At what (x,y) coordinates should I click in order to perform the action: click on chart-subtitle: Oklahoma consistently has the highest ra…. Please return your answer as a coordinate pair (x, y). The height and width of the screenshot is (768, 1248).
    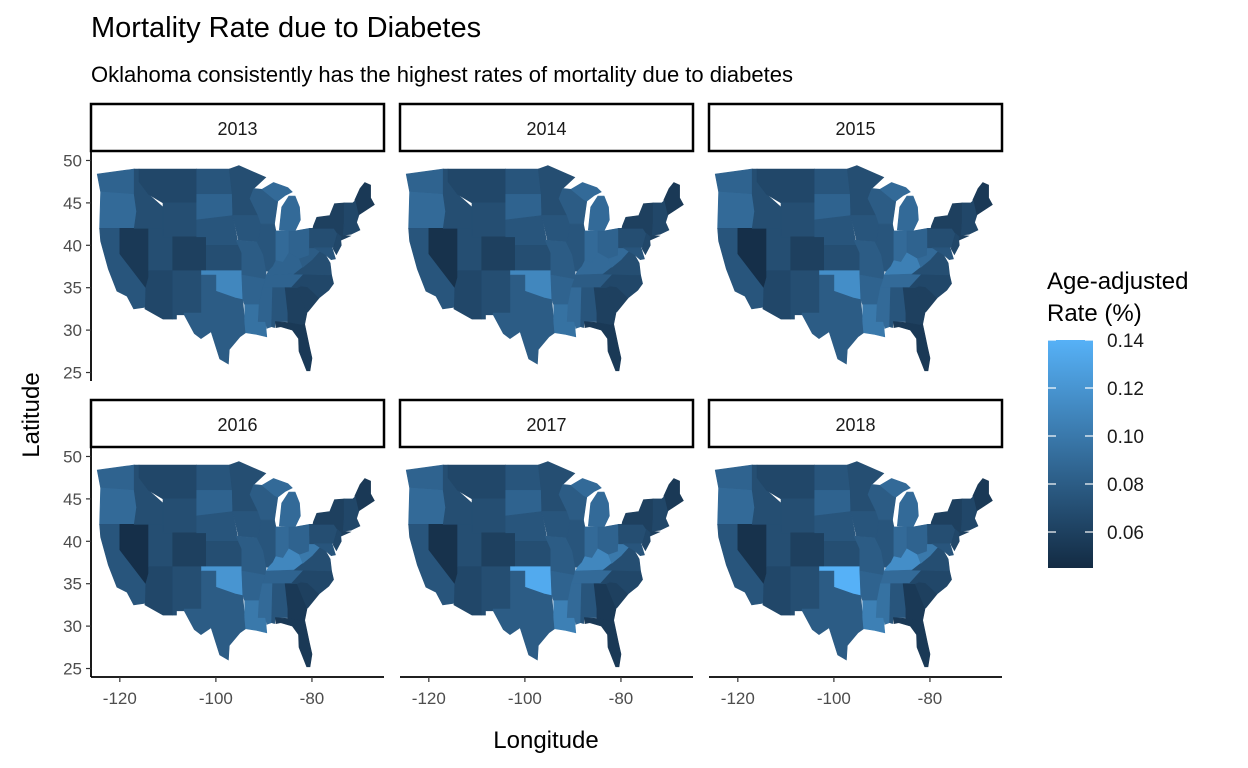
    Looking at the image, I should click on (442, 74).